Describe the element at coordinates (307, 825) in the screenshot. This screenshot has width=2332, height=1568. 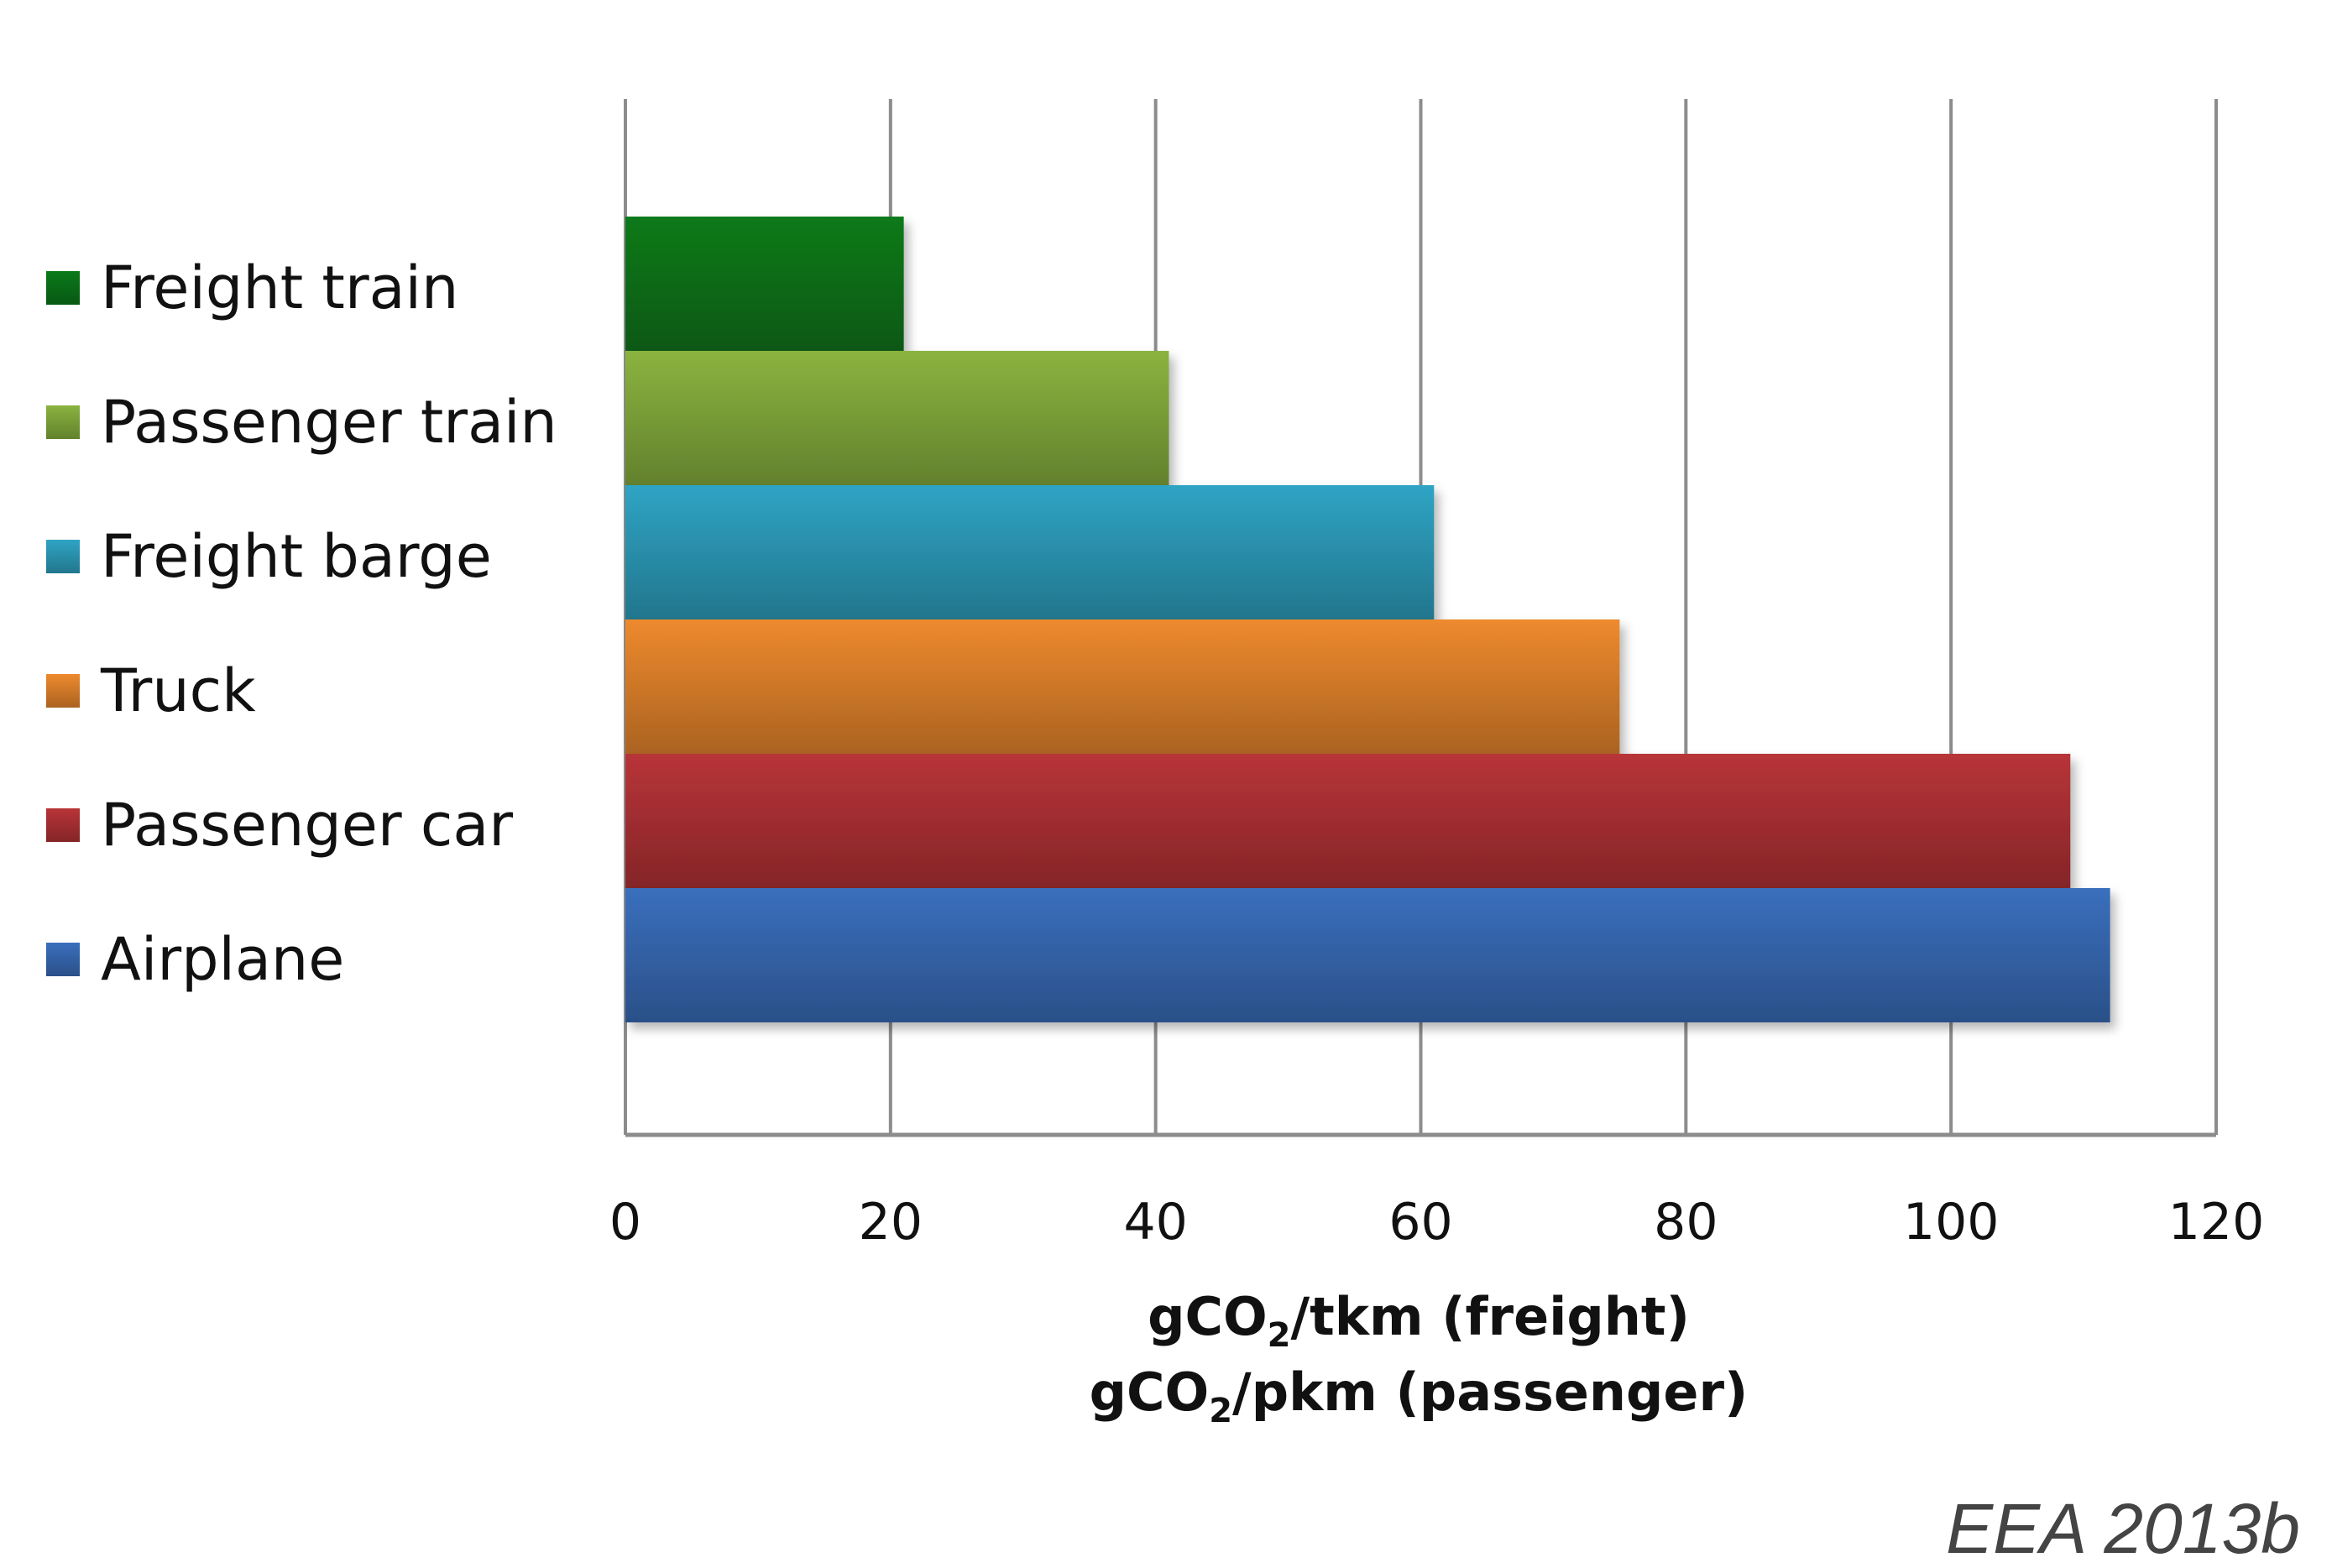
I see `legend-label-passenger-car: Passenger car` at that location.